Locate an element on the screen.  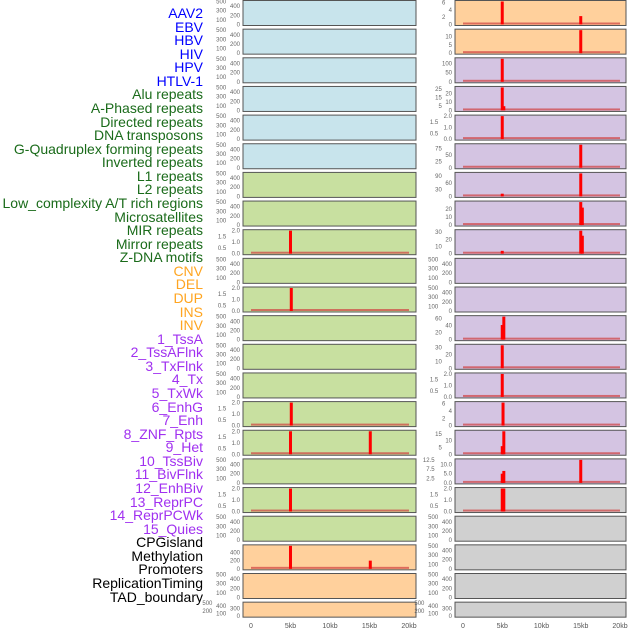
track-label: A-Phased repeats is located at coordinates (146, 107).